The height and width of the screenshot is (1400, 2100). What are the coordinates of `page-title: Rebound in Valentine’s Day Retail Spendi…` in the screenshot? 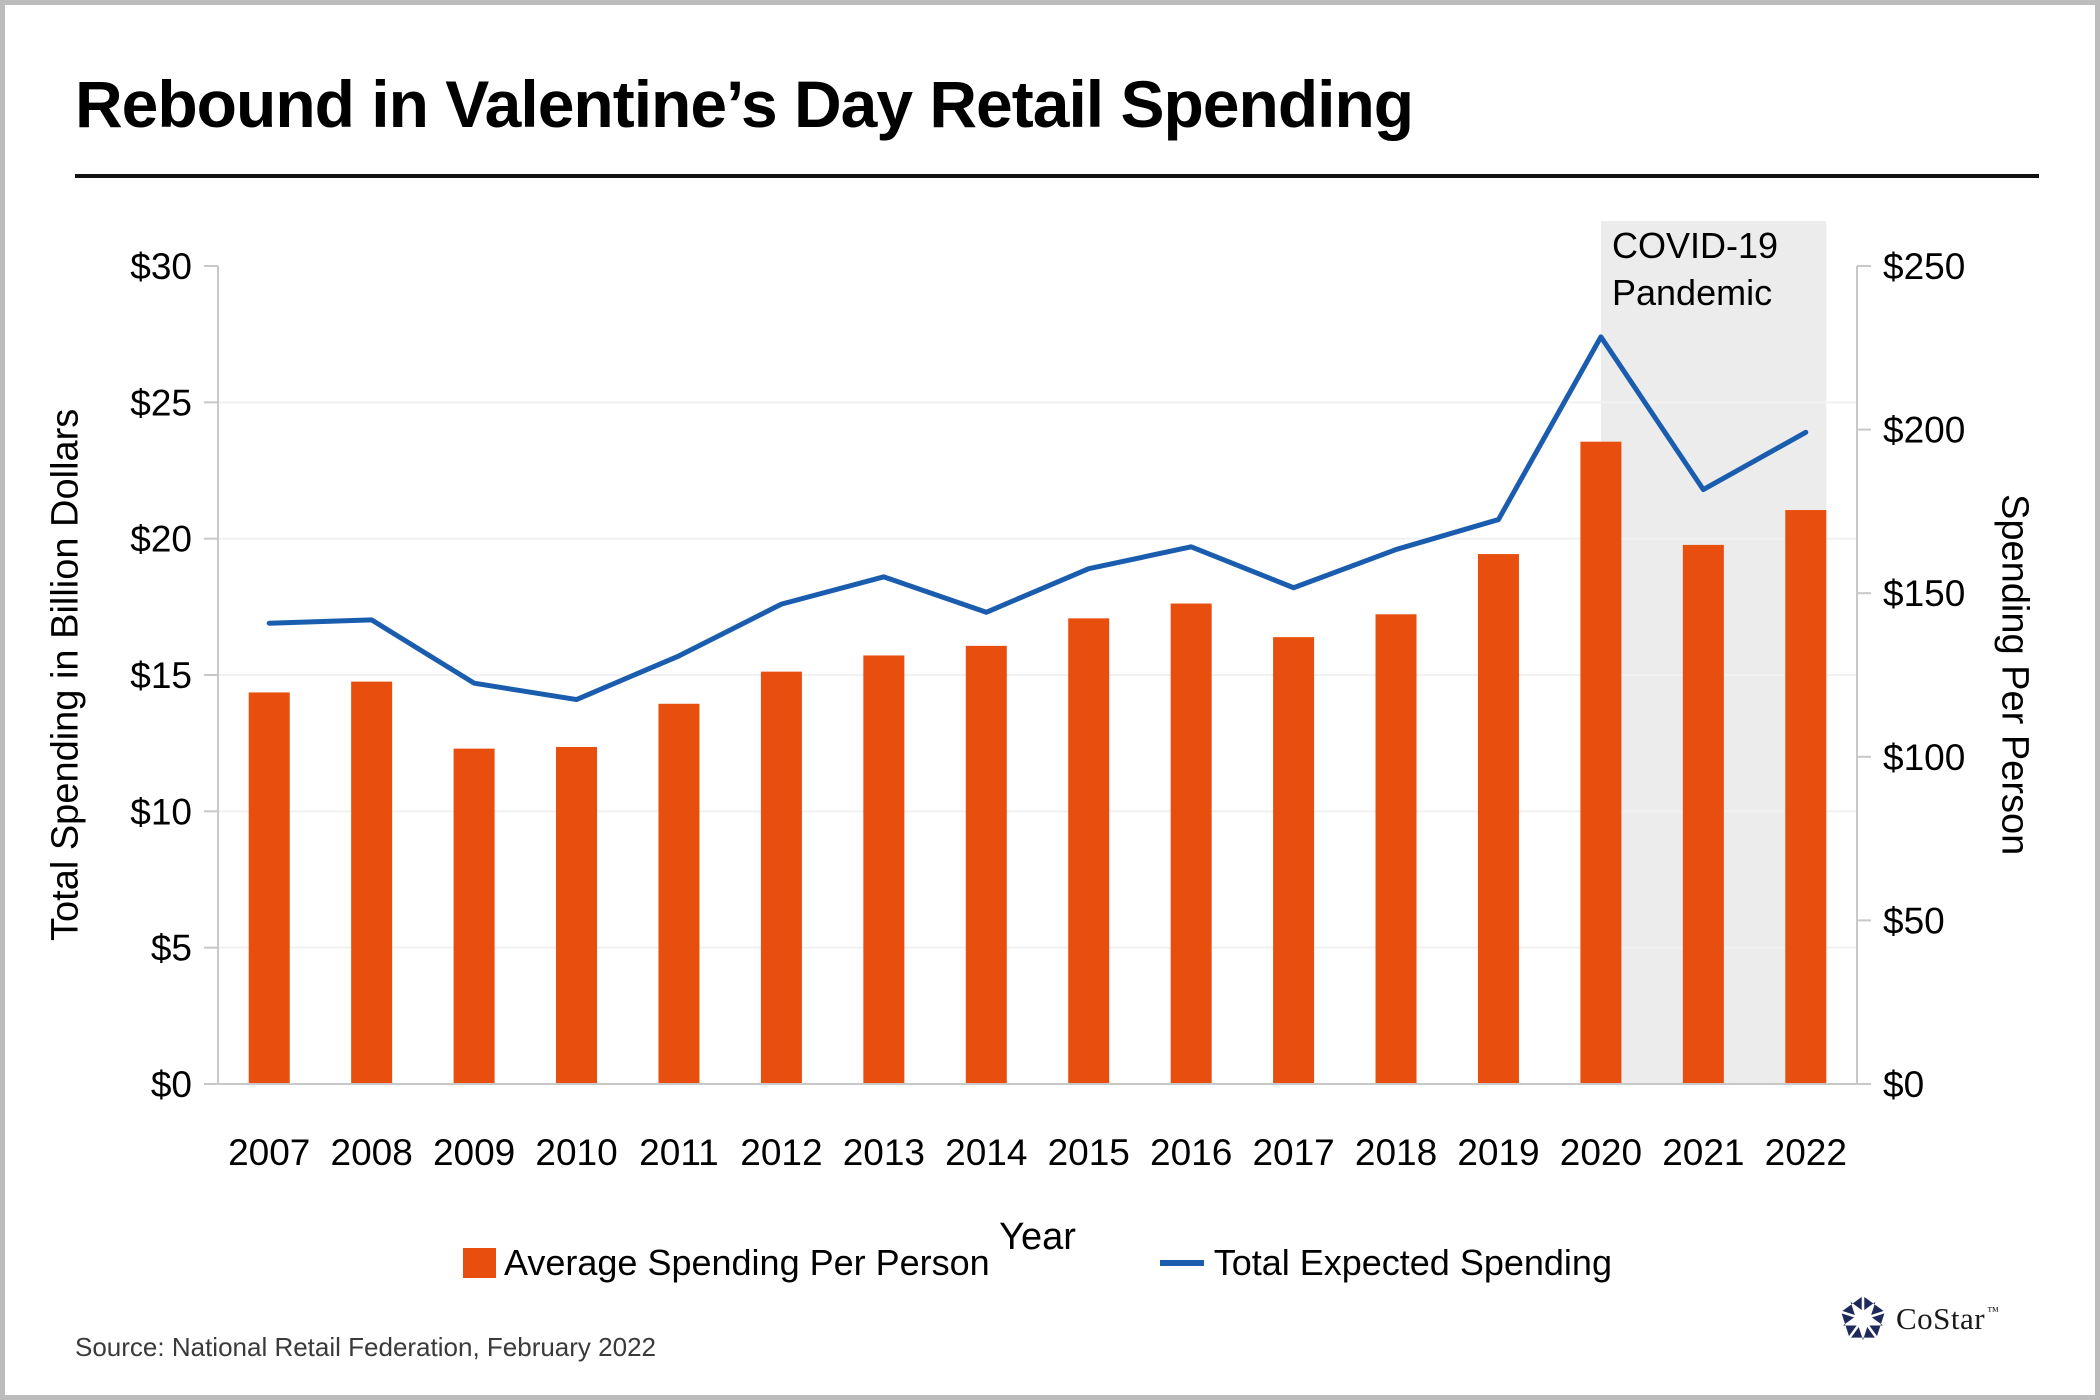 It's located at (744, 104).